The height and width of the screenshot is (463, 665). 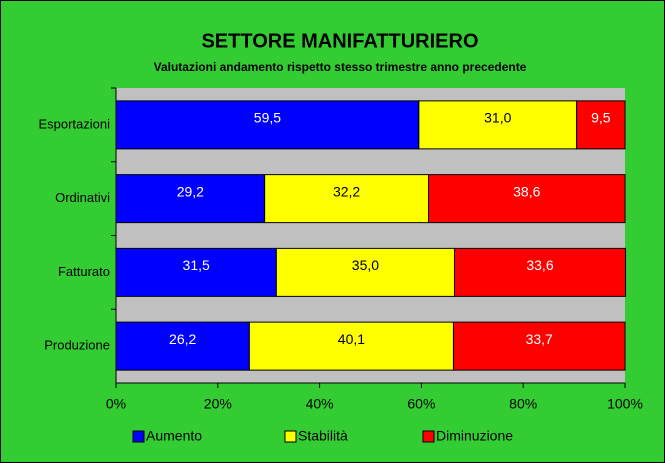 What do you see at coordinates (116, 404) in the screenshot?
I see `x-tick-label: 0%` at bounding box center [116, 404].